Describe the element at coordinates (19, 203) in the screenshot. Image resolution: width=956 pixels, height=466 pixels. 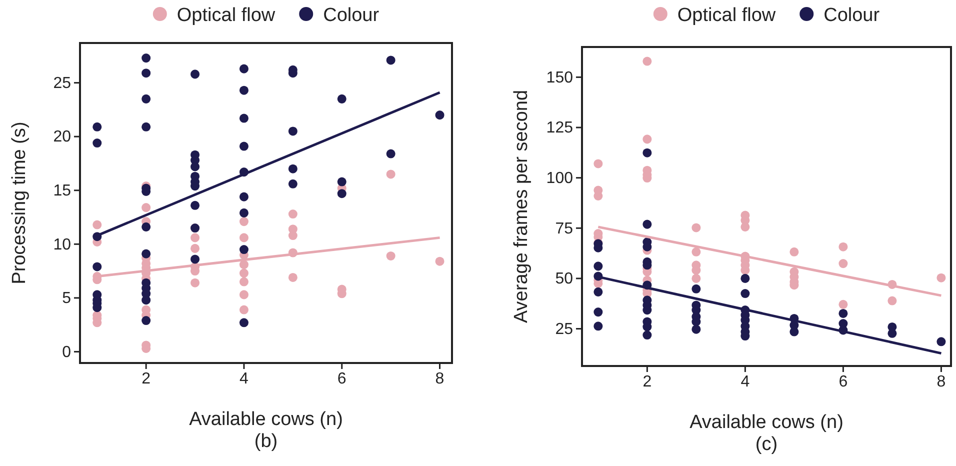
I see `y-axis-title: Processing time (s)` at that location.